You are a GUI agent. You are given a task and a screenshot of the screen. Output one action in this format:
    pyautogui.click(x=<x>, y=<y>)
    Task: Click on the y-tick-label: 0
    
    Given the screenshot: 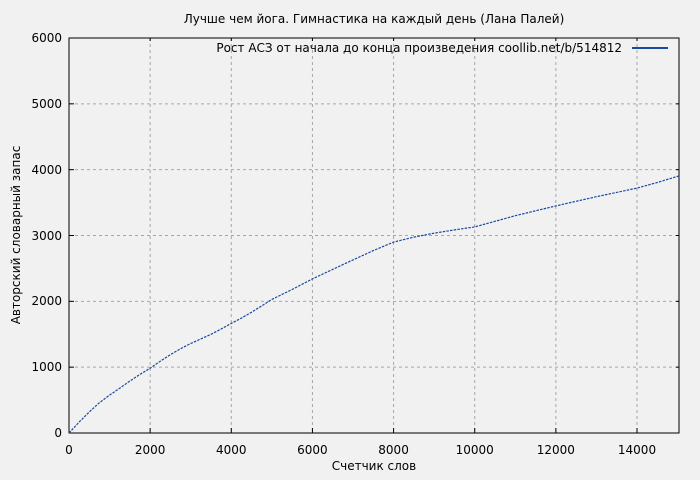 What is the action you would take?
    pyautogui.click(x=58, y=433)
    